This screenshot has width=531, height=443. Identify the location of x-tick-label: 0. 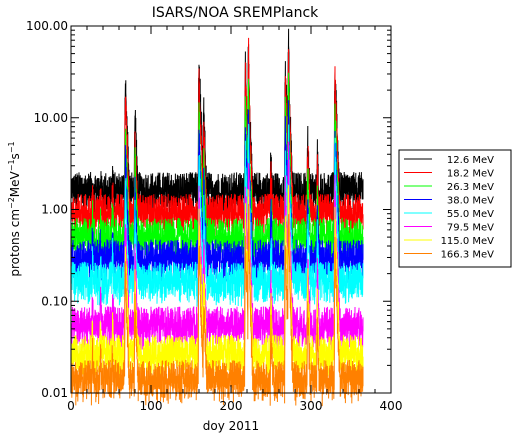
(71, 406).